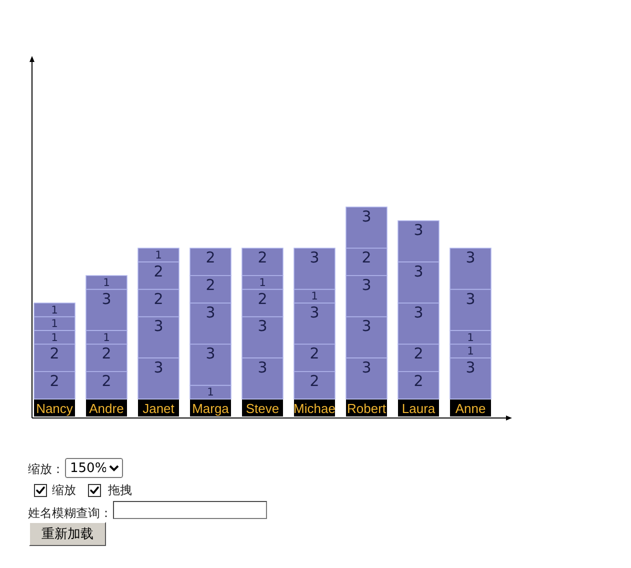 The height and width of the screenshot is (568, 631). I want to click on text: 缩放, so click(64, 490).